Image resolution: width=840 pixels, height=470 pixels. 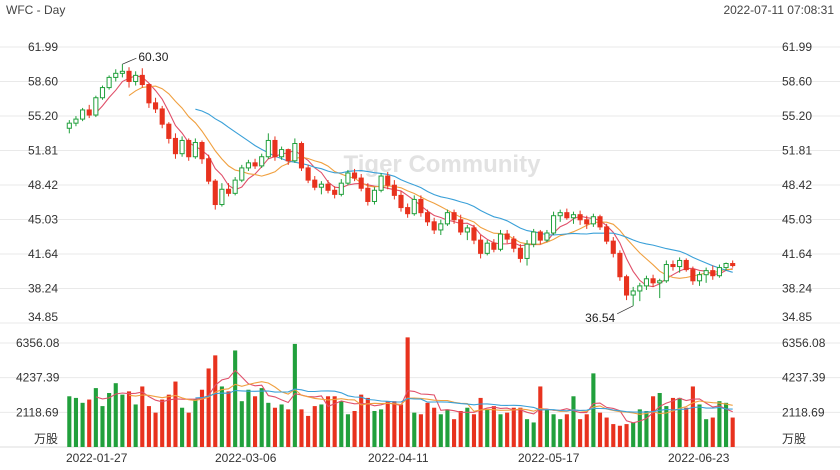 I want to click on price-tick-label-left: 34.85, so click(x=43, y=317).